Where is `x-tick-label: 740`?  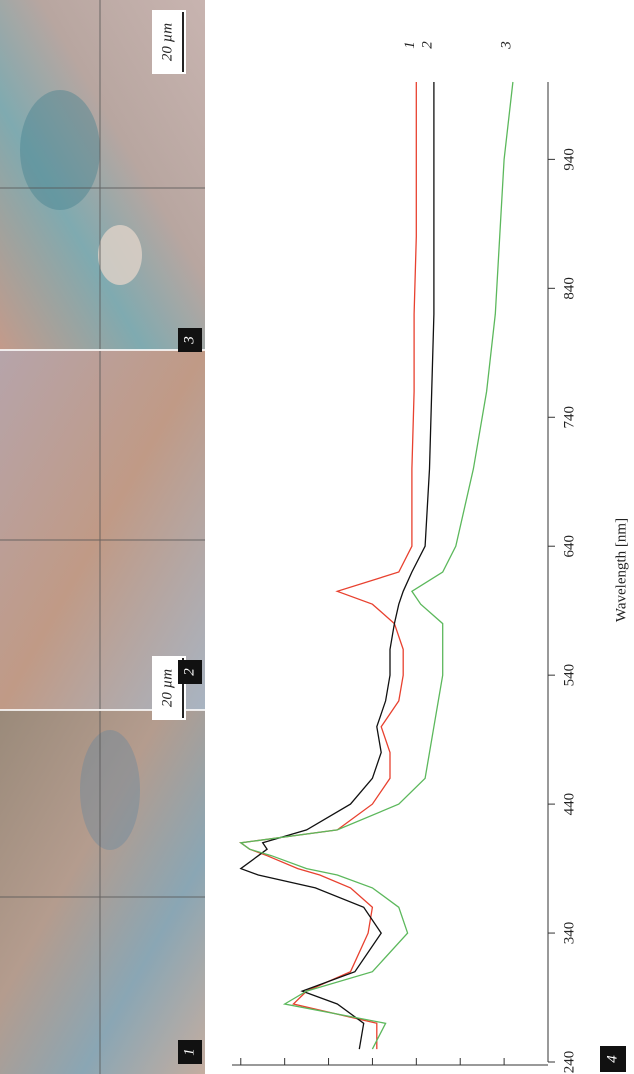
x-tick-label: 740 is located at coordinates (569, 417).